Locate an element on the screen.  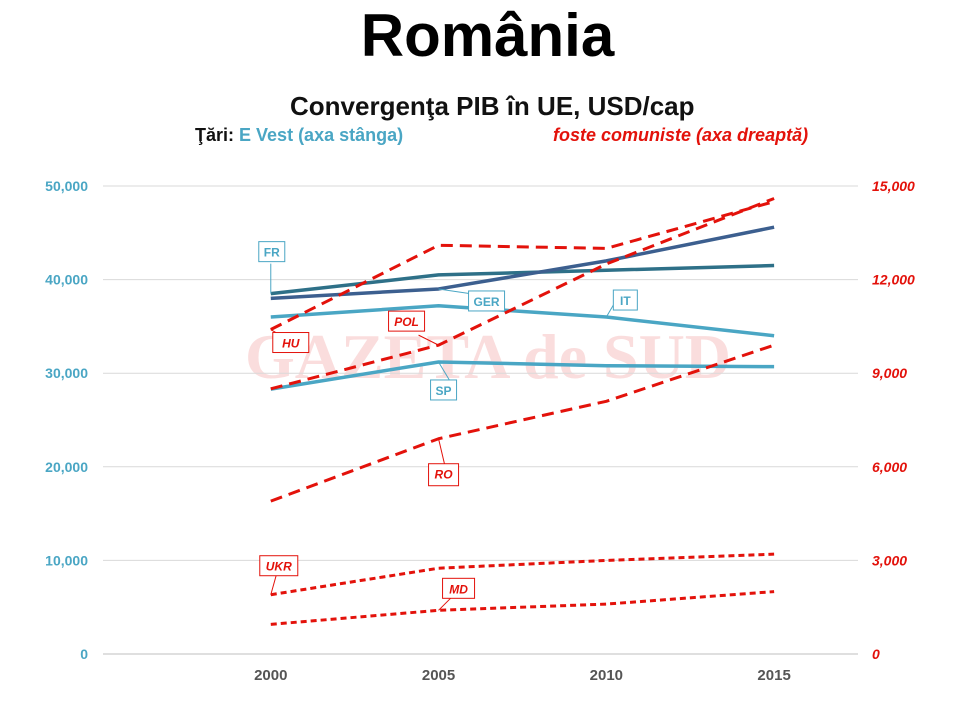
x-tick-label: 2005 is located at coordinates (438, 675).